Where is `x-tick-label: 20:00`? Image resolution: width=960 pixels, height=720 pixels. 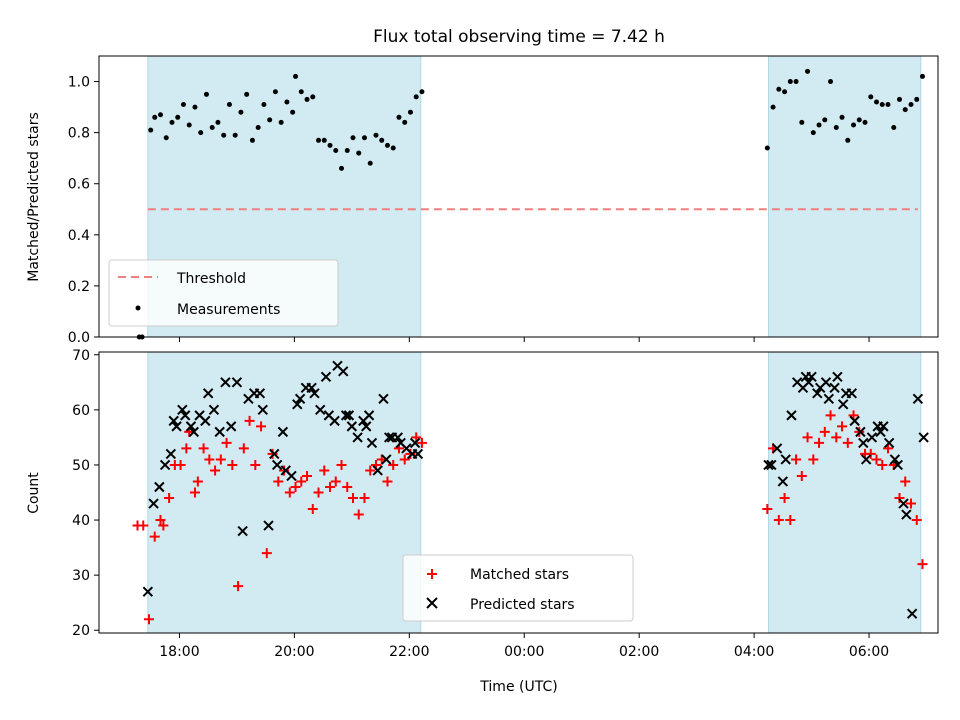 x-tick-label: 20:00 is located at coordinates (294, 652).